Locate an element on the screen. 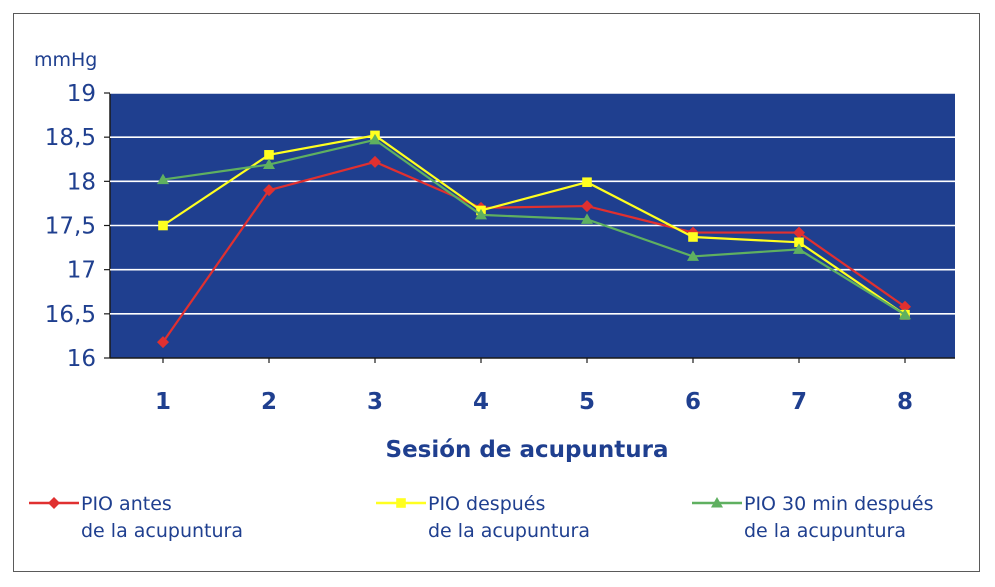  x-tick-label: 7 is located at coordinates (799, 402).